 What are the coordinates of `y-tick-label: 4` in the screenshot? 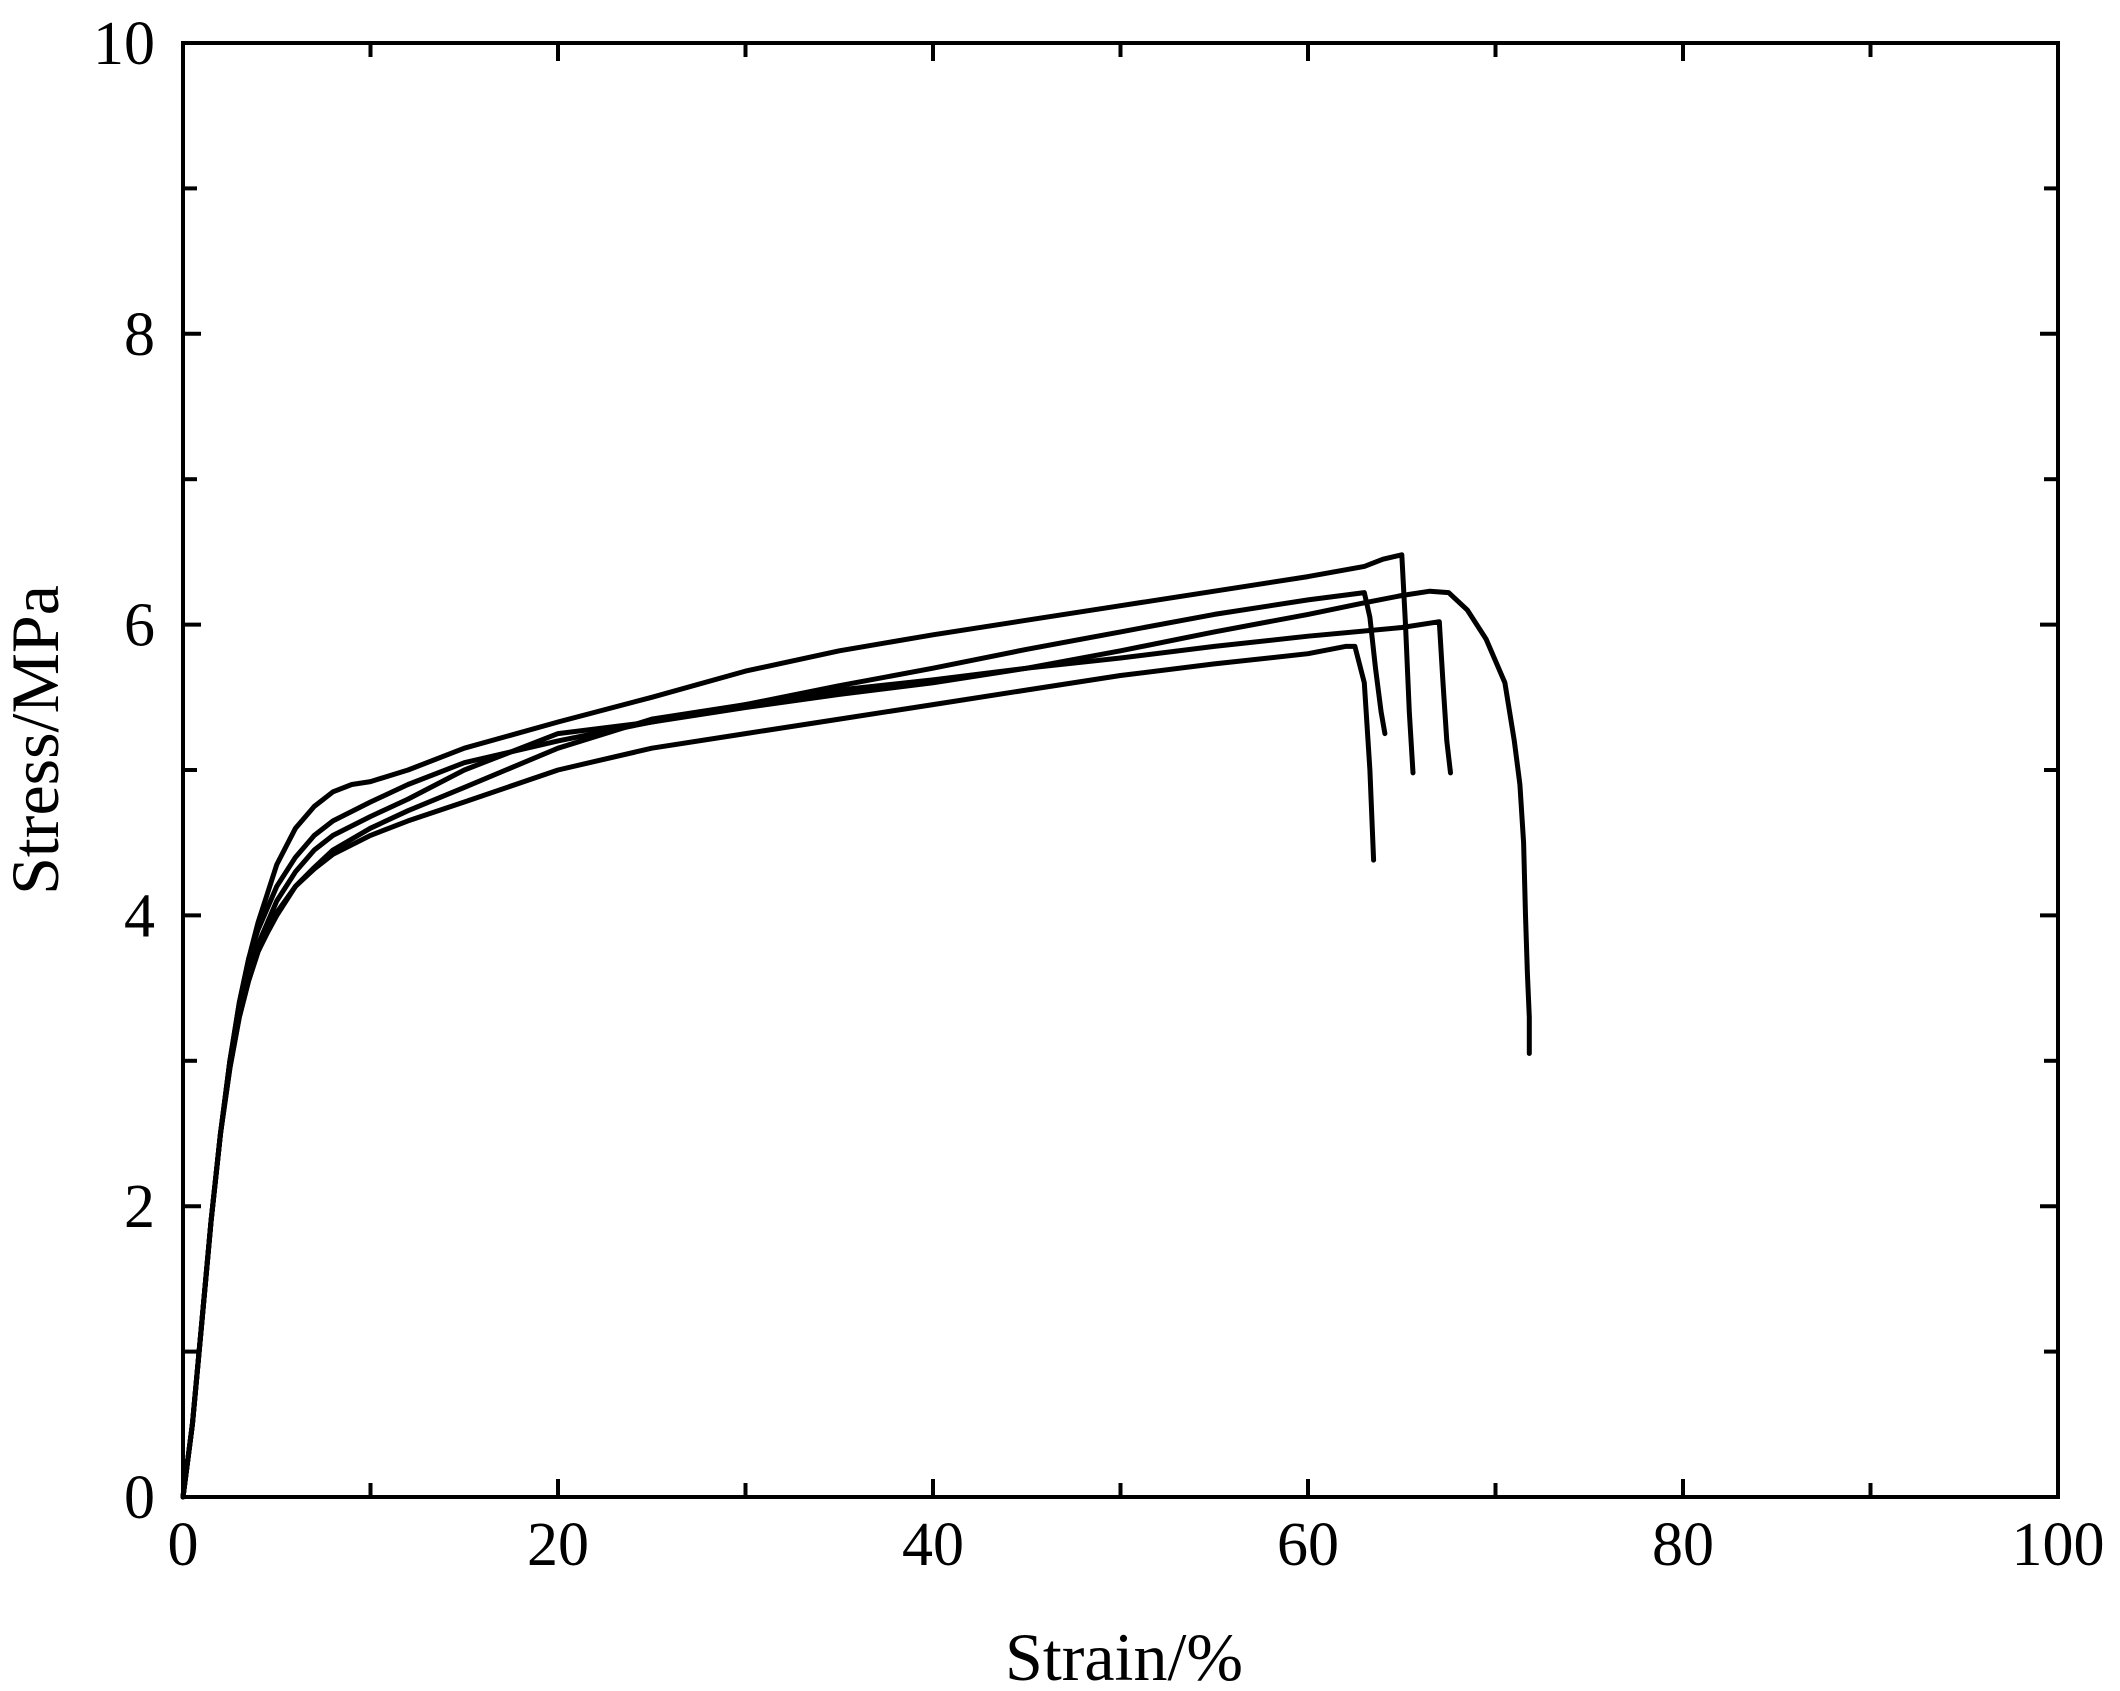 It's located at (139, 916).